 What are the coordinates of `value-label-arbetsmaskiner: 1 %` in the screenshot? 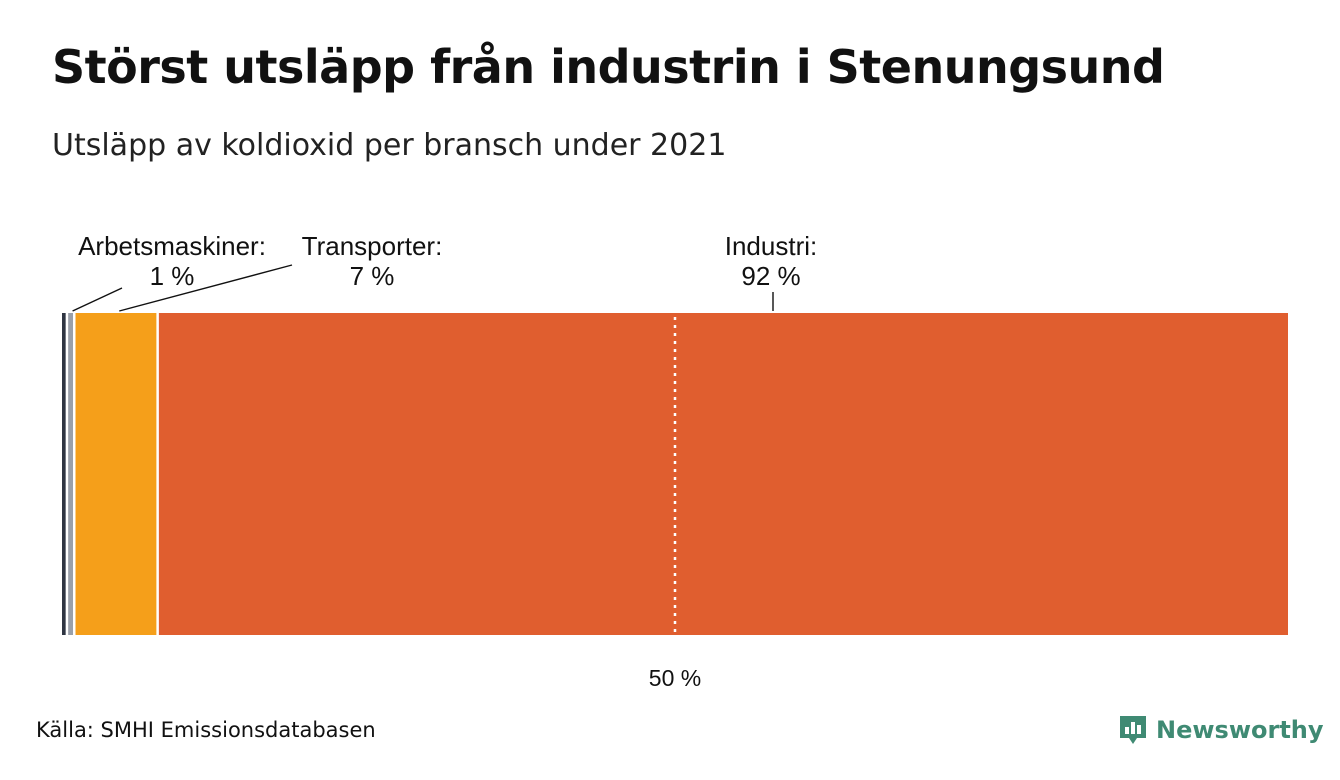 It's located at (172, 276).